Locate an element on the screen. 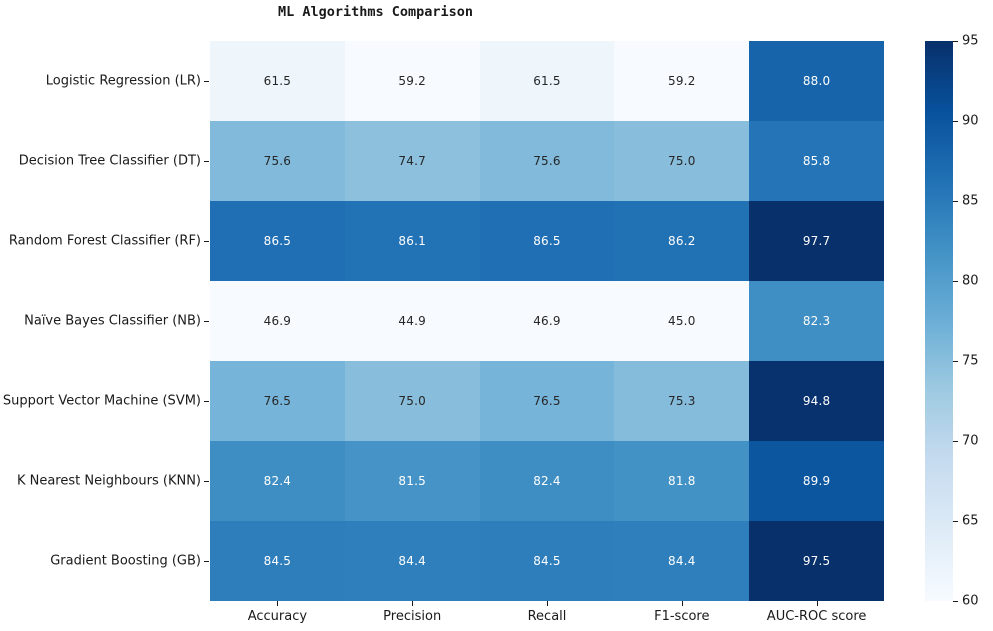  cell-value: 75.3 is located at coordinates (682, 401).